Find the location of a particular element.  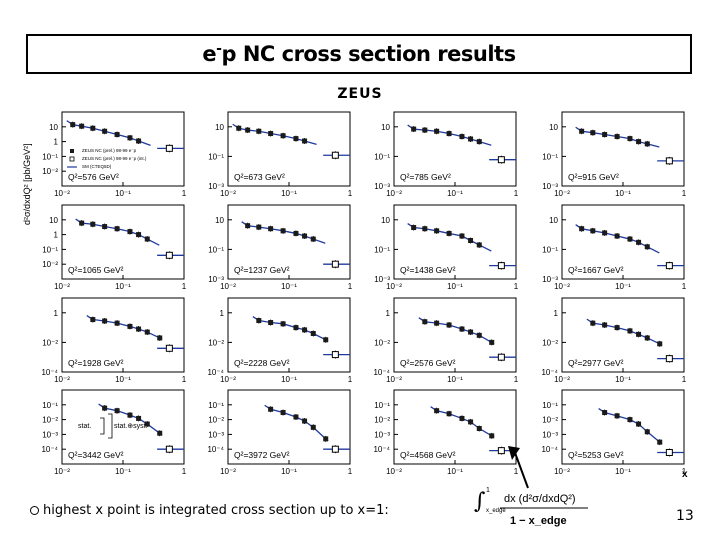

panel: 10⁻² 10⁻¹ 1 10⁻³ 10⁻¹ 10 Q²=1667 GeV² is located at coordinates (614, 247).